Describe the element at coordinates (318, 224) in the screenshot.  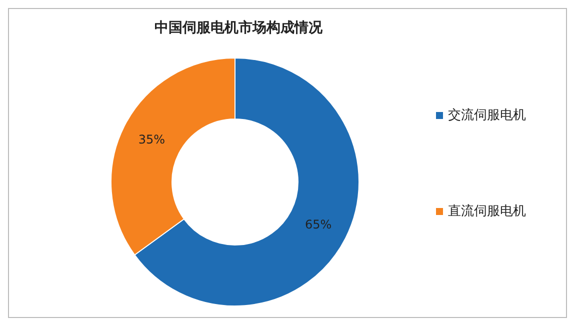
I see `data-label: 65%` at that location.